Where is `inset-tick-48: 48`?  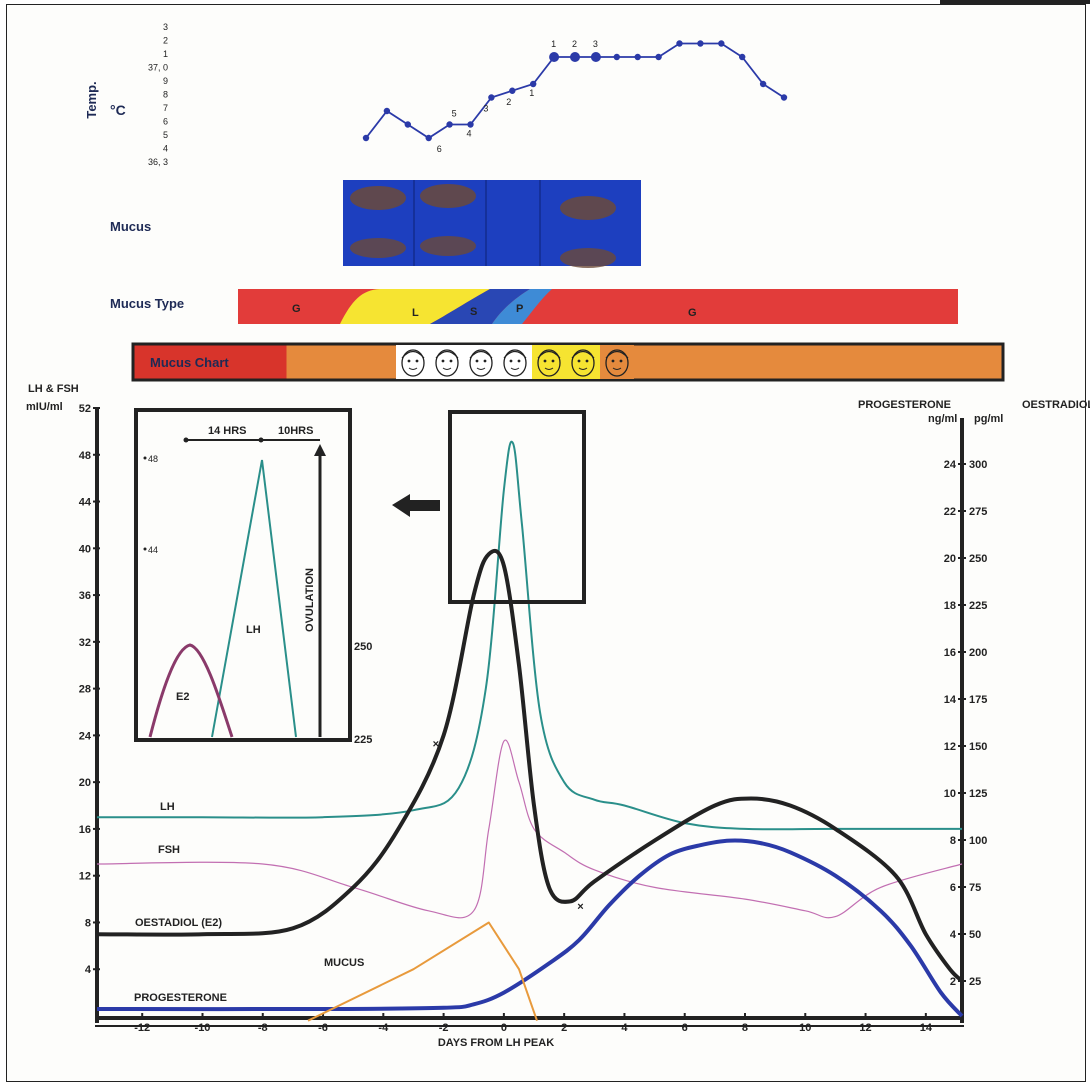 inset-tick-48: 48 is located at coordinates (153, 459).